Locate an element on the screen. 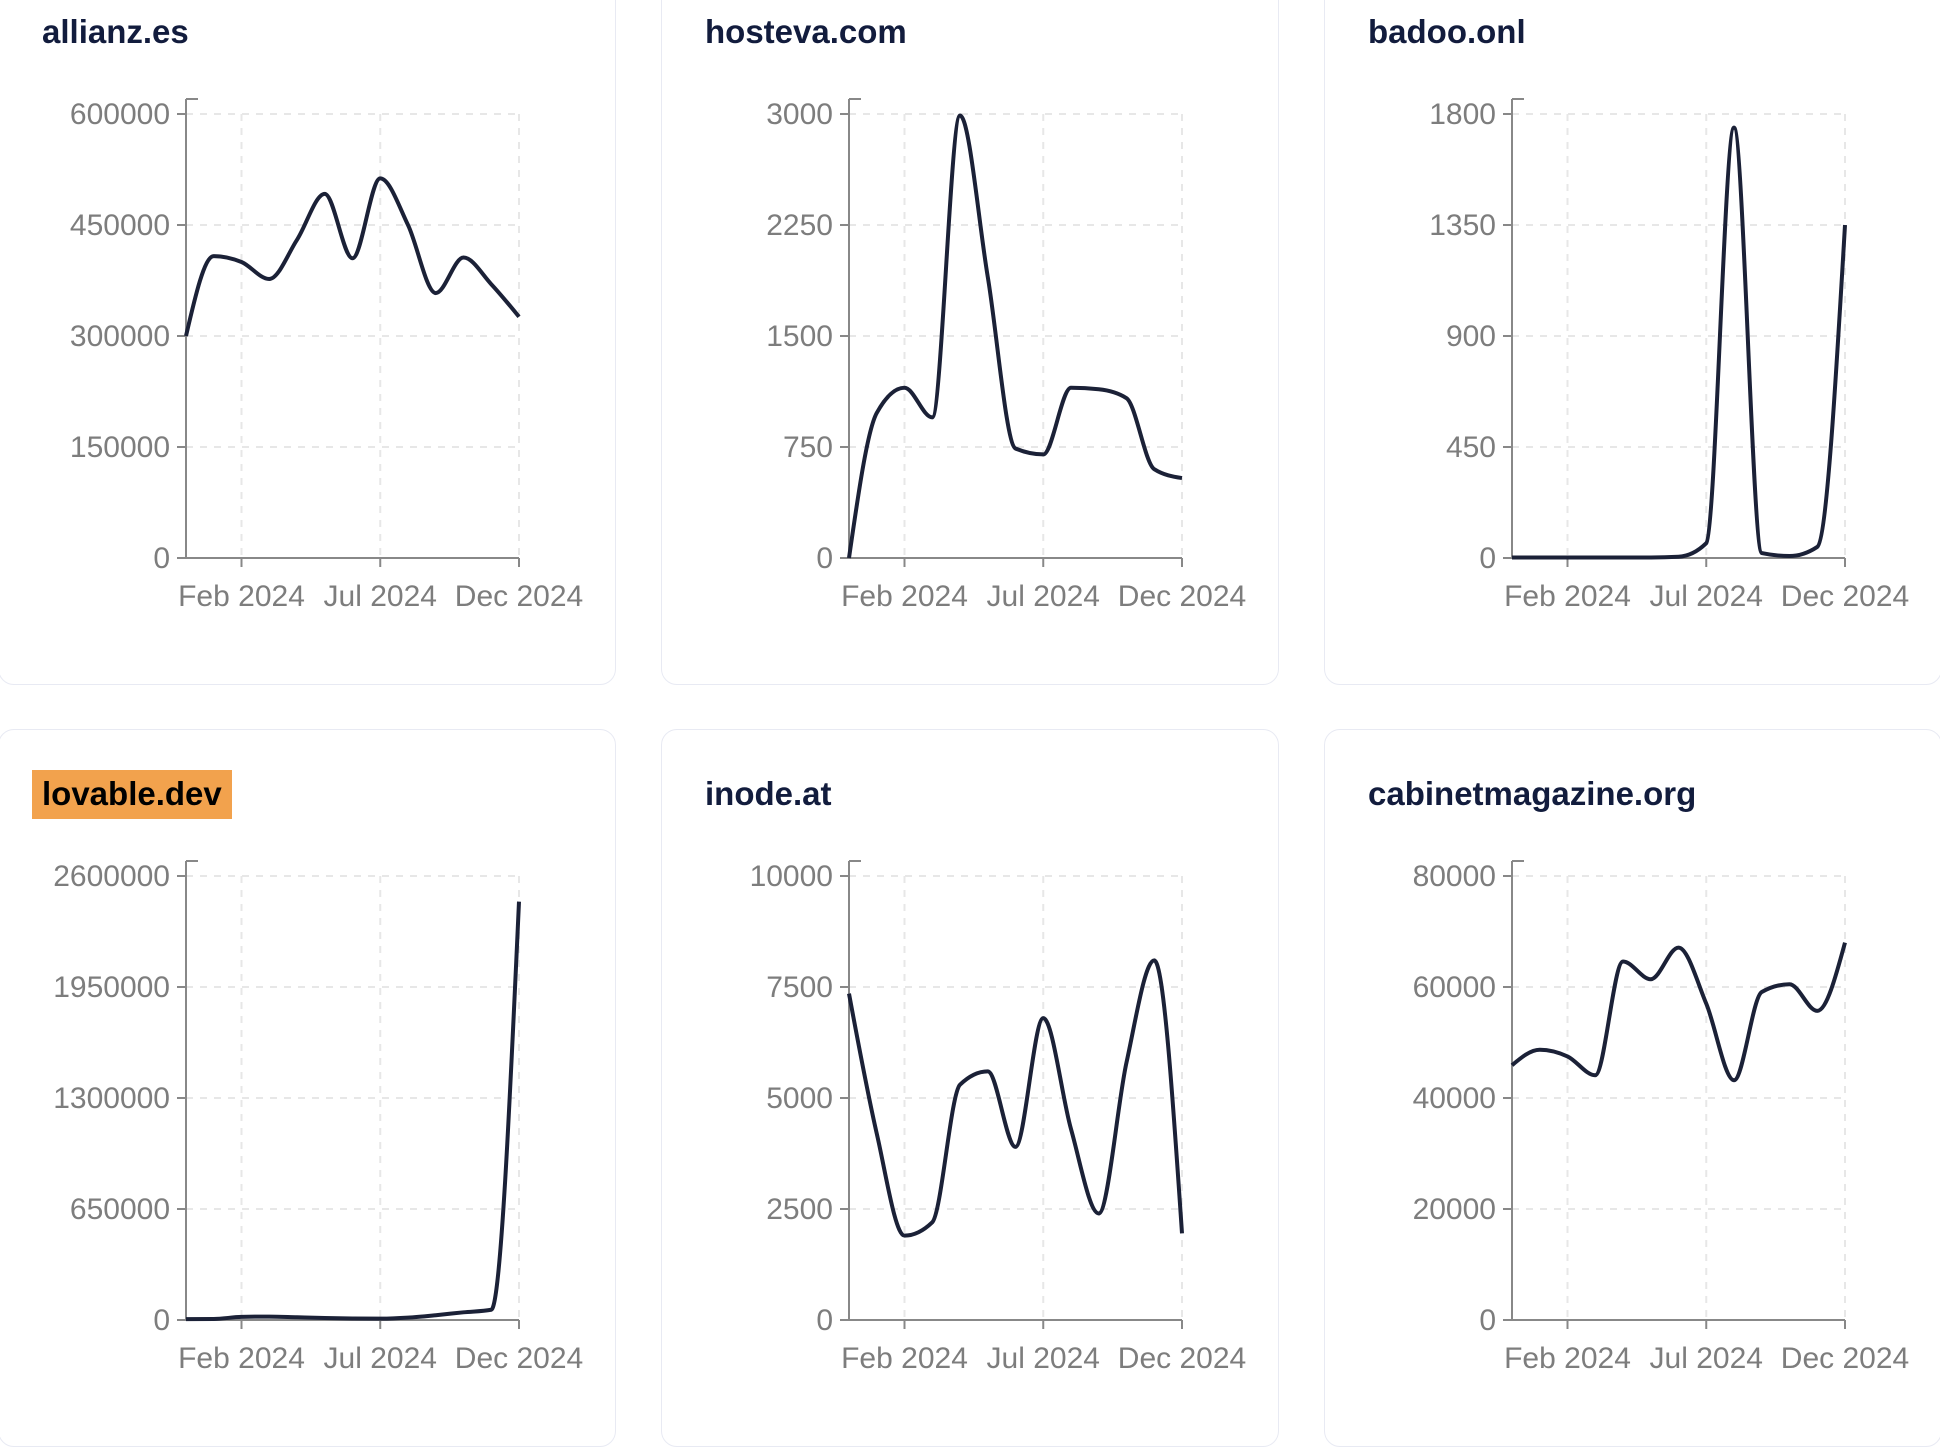 Image resolution: width=1940 pixels, height=1452 pixels. y-tick-label: 900 is located at coordinates (1471, 336).